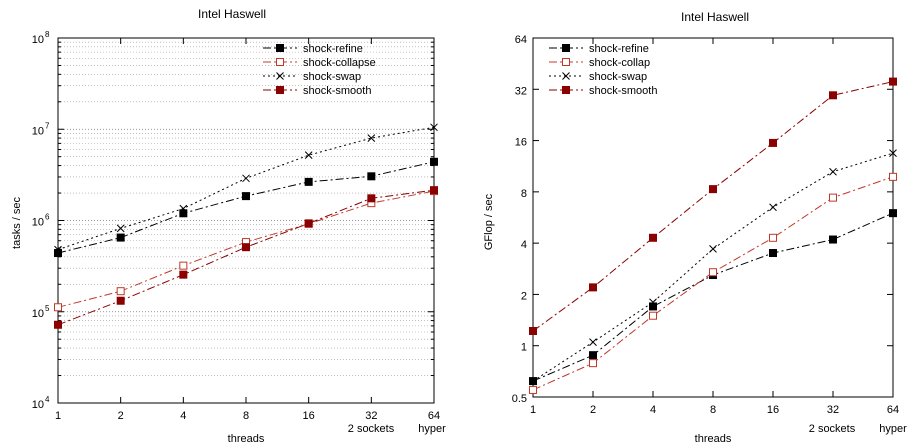  I want to click on legend-label: shock-smooth, so click(623, 91).